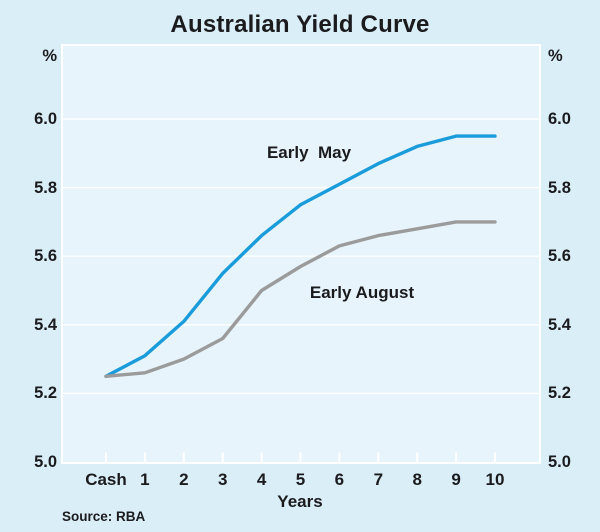 Image resolution: width=600 pixels, height=532 pixels. Describe the element at coordinates (45, 324) in the screenshot. I see `y-axis-tick-label-left: 5.4` at that location.